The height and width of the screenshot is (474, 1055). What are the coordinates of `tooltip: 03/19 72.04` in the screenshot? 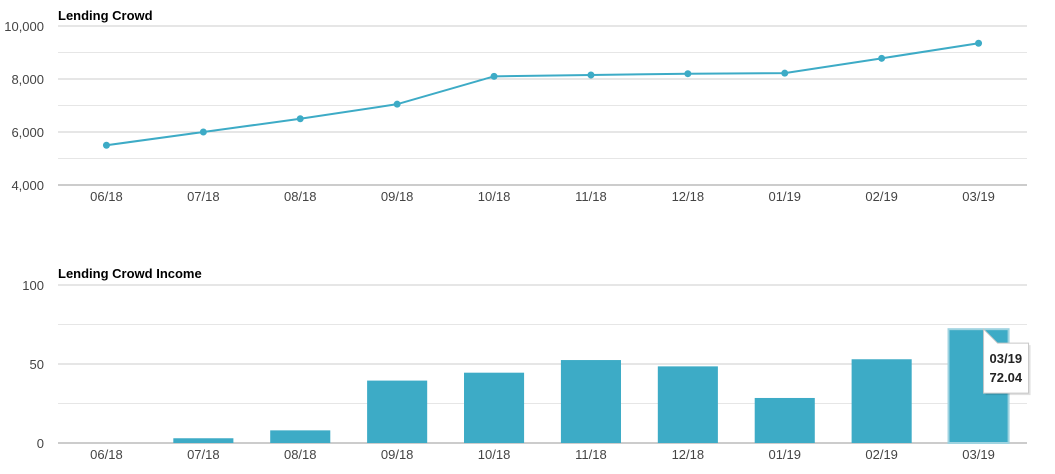 It's located at (1007, 361).